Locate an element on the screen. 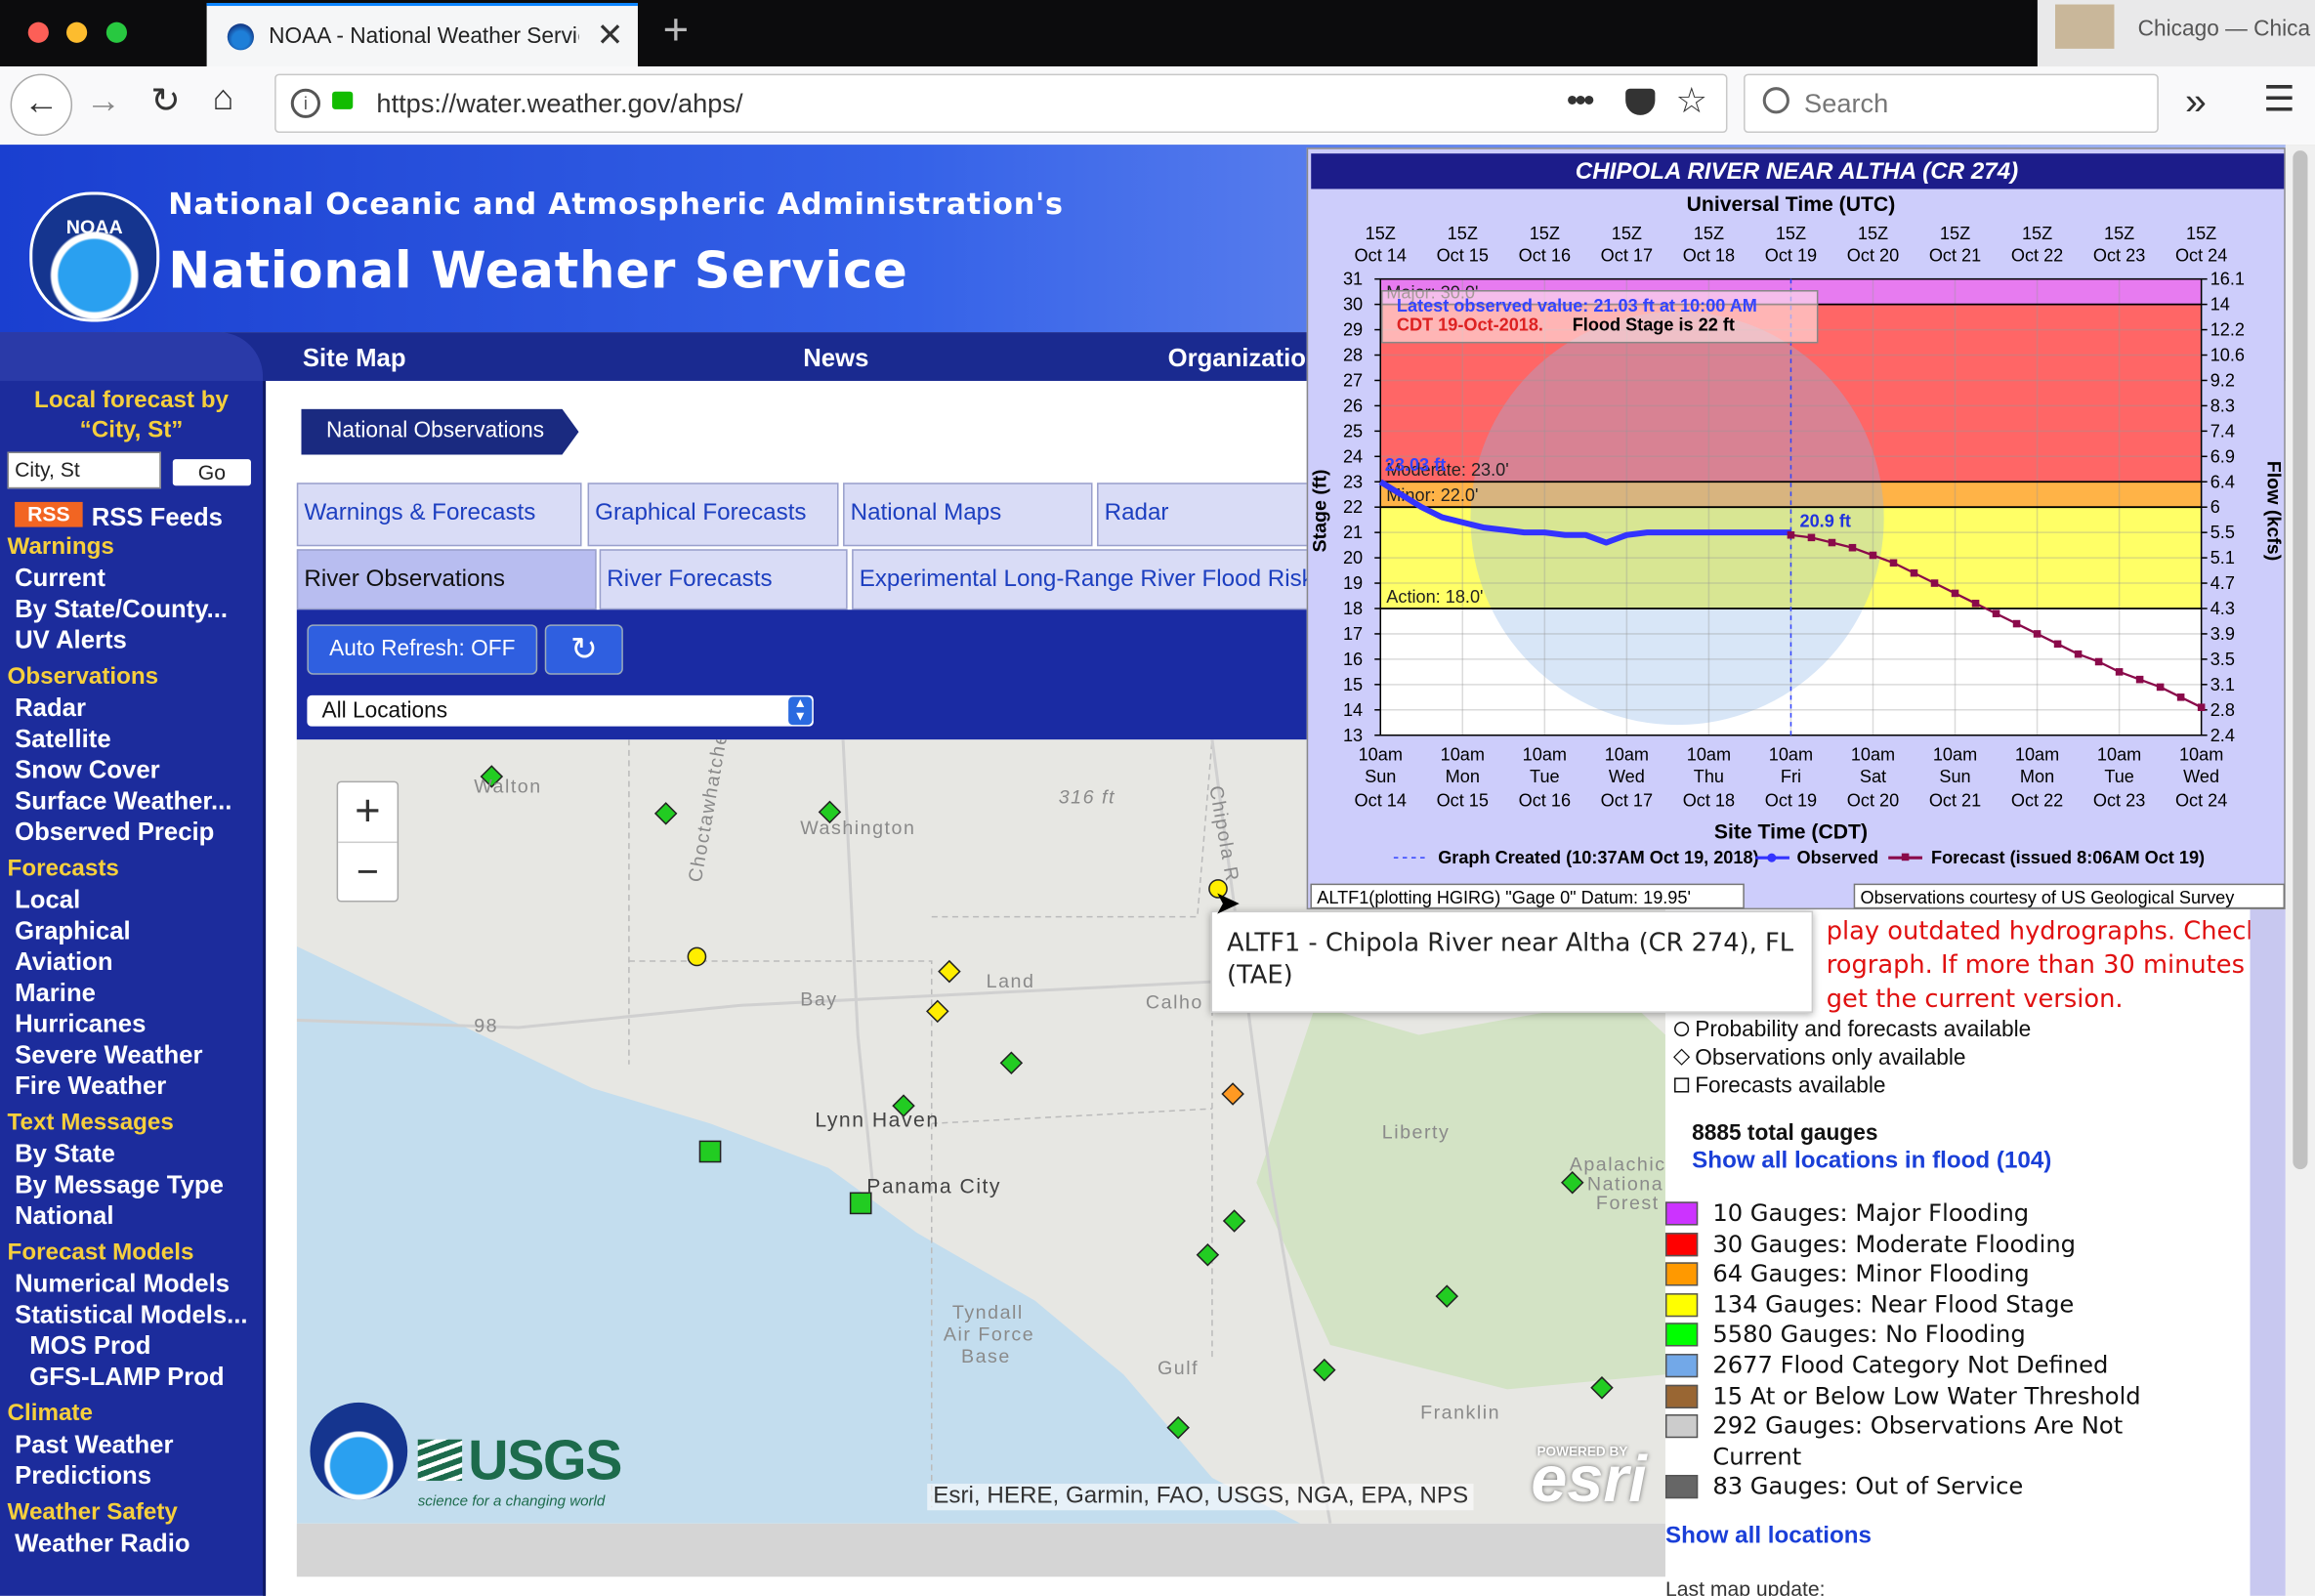 Image resolution: width=2315 pixels, height=1596 pixels. show-all-link: Show all locations is located at coordinates (1768, 1536).